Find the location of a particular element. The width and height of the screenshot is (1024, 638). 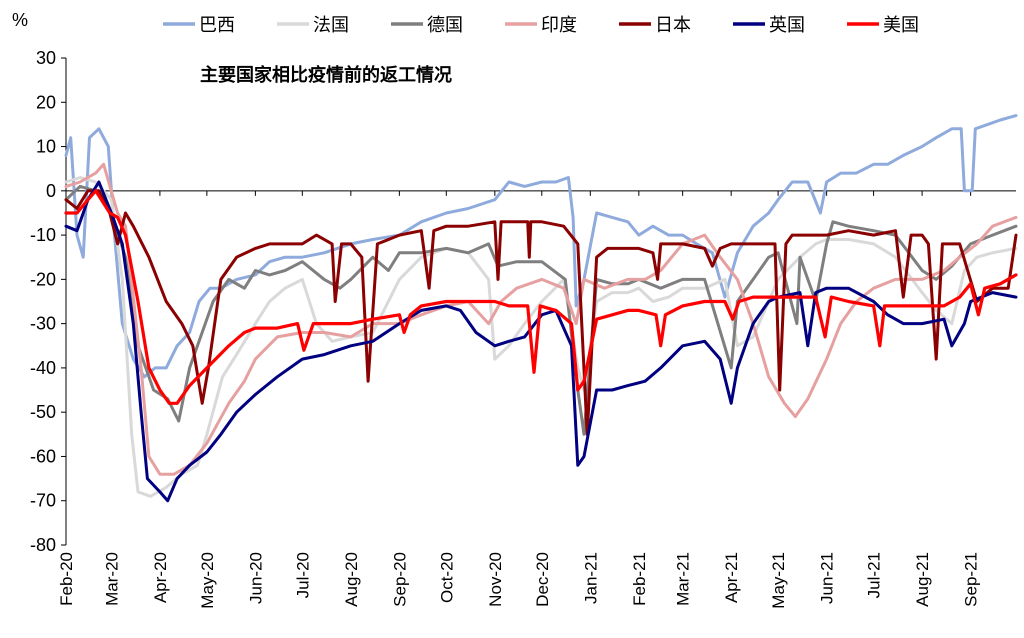

x-tick-label: Oct-20 is located at coordinates (446, 577).